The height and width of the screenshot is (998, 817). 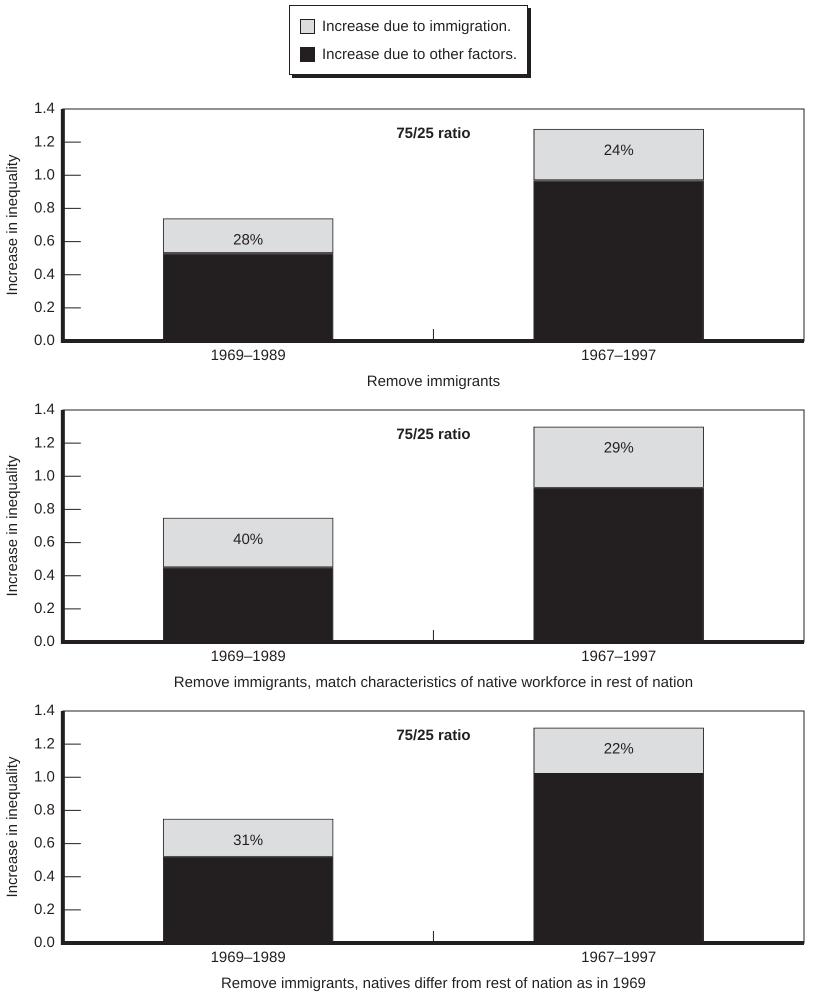 What do you see at coordinates (434, 683) in the screenshot?
I see `x-axis-title: Remove immigrants, match characteristics of native workforce in rest of nation` at bounding box center [434, 683].